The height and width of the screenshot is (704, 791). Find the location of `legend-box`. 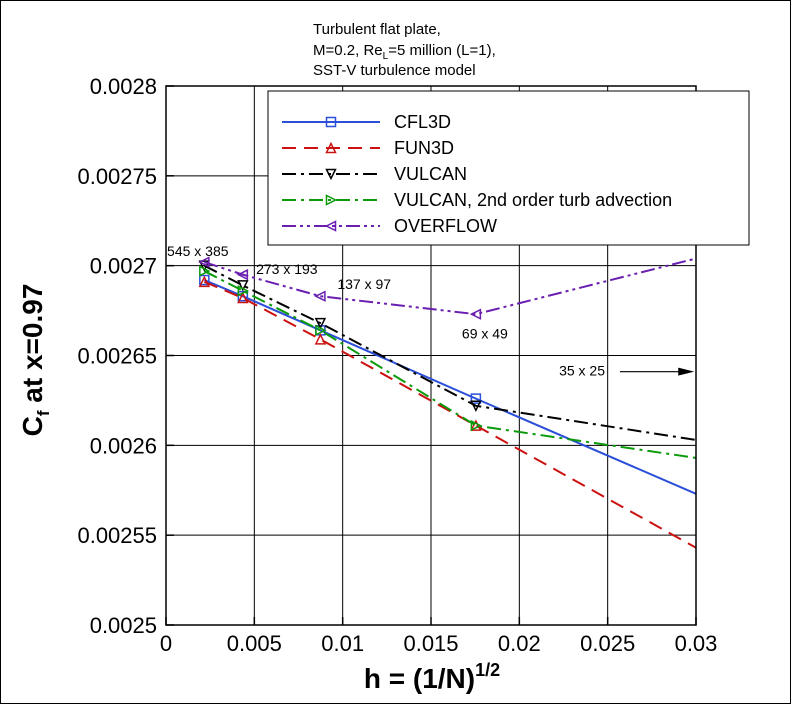

legend-box is located at coordinates (508, 168).